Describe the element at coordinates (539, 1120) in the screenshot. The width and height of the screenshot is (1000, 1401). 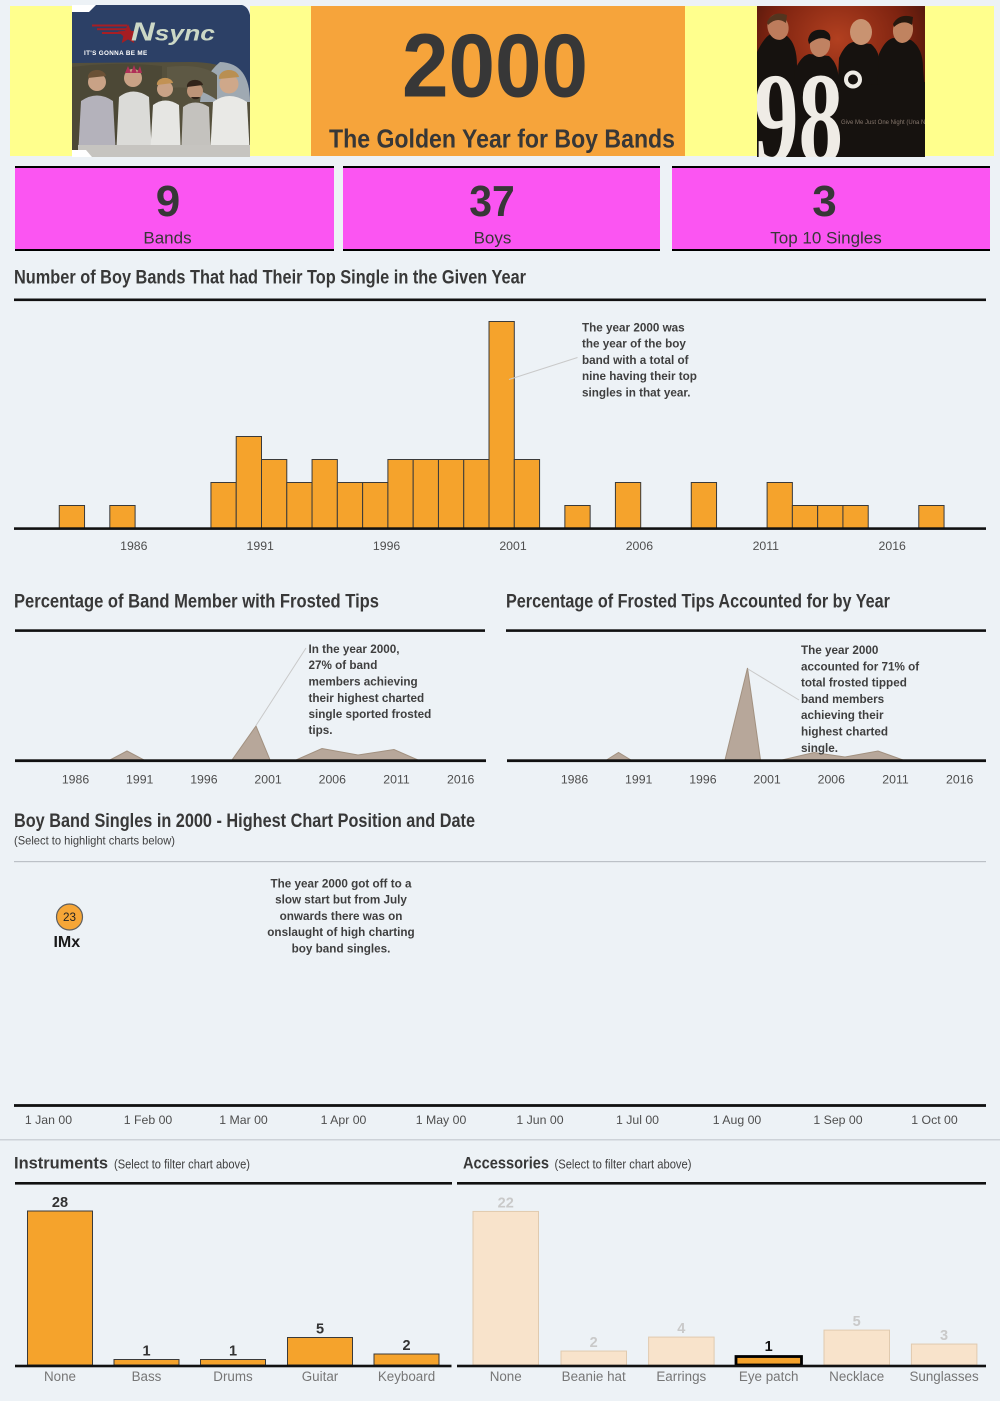
I see `svg-text: 1 Jun 00` at that location.